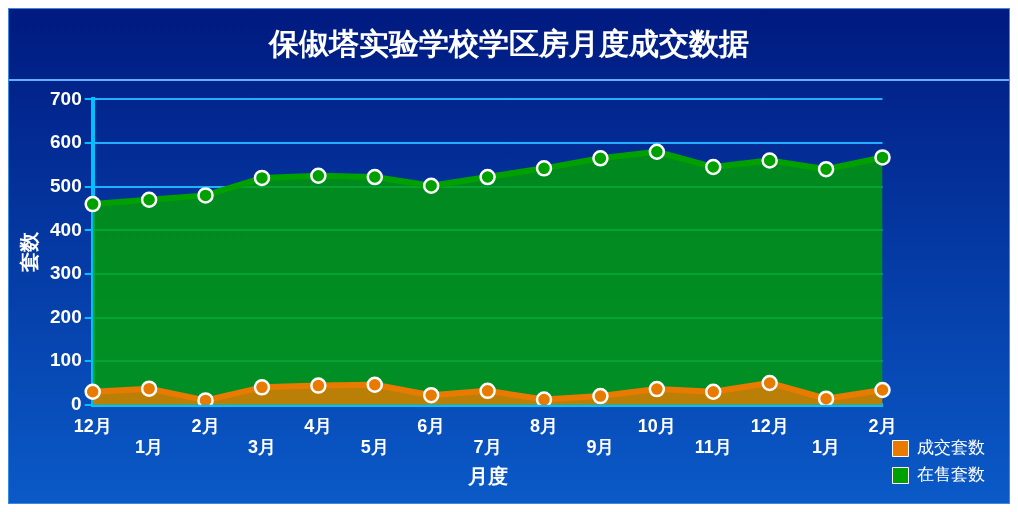 This screenshot has height=512, width=1018. Describe the element at coordinates (66, 142) in the screenshot. I see `y-tick-label: 600` at that location.